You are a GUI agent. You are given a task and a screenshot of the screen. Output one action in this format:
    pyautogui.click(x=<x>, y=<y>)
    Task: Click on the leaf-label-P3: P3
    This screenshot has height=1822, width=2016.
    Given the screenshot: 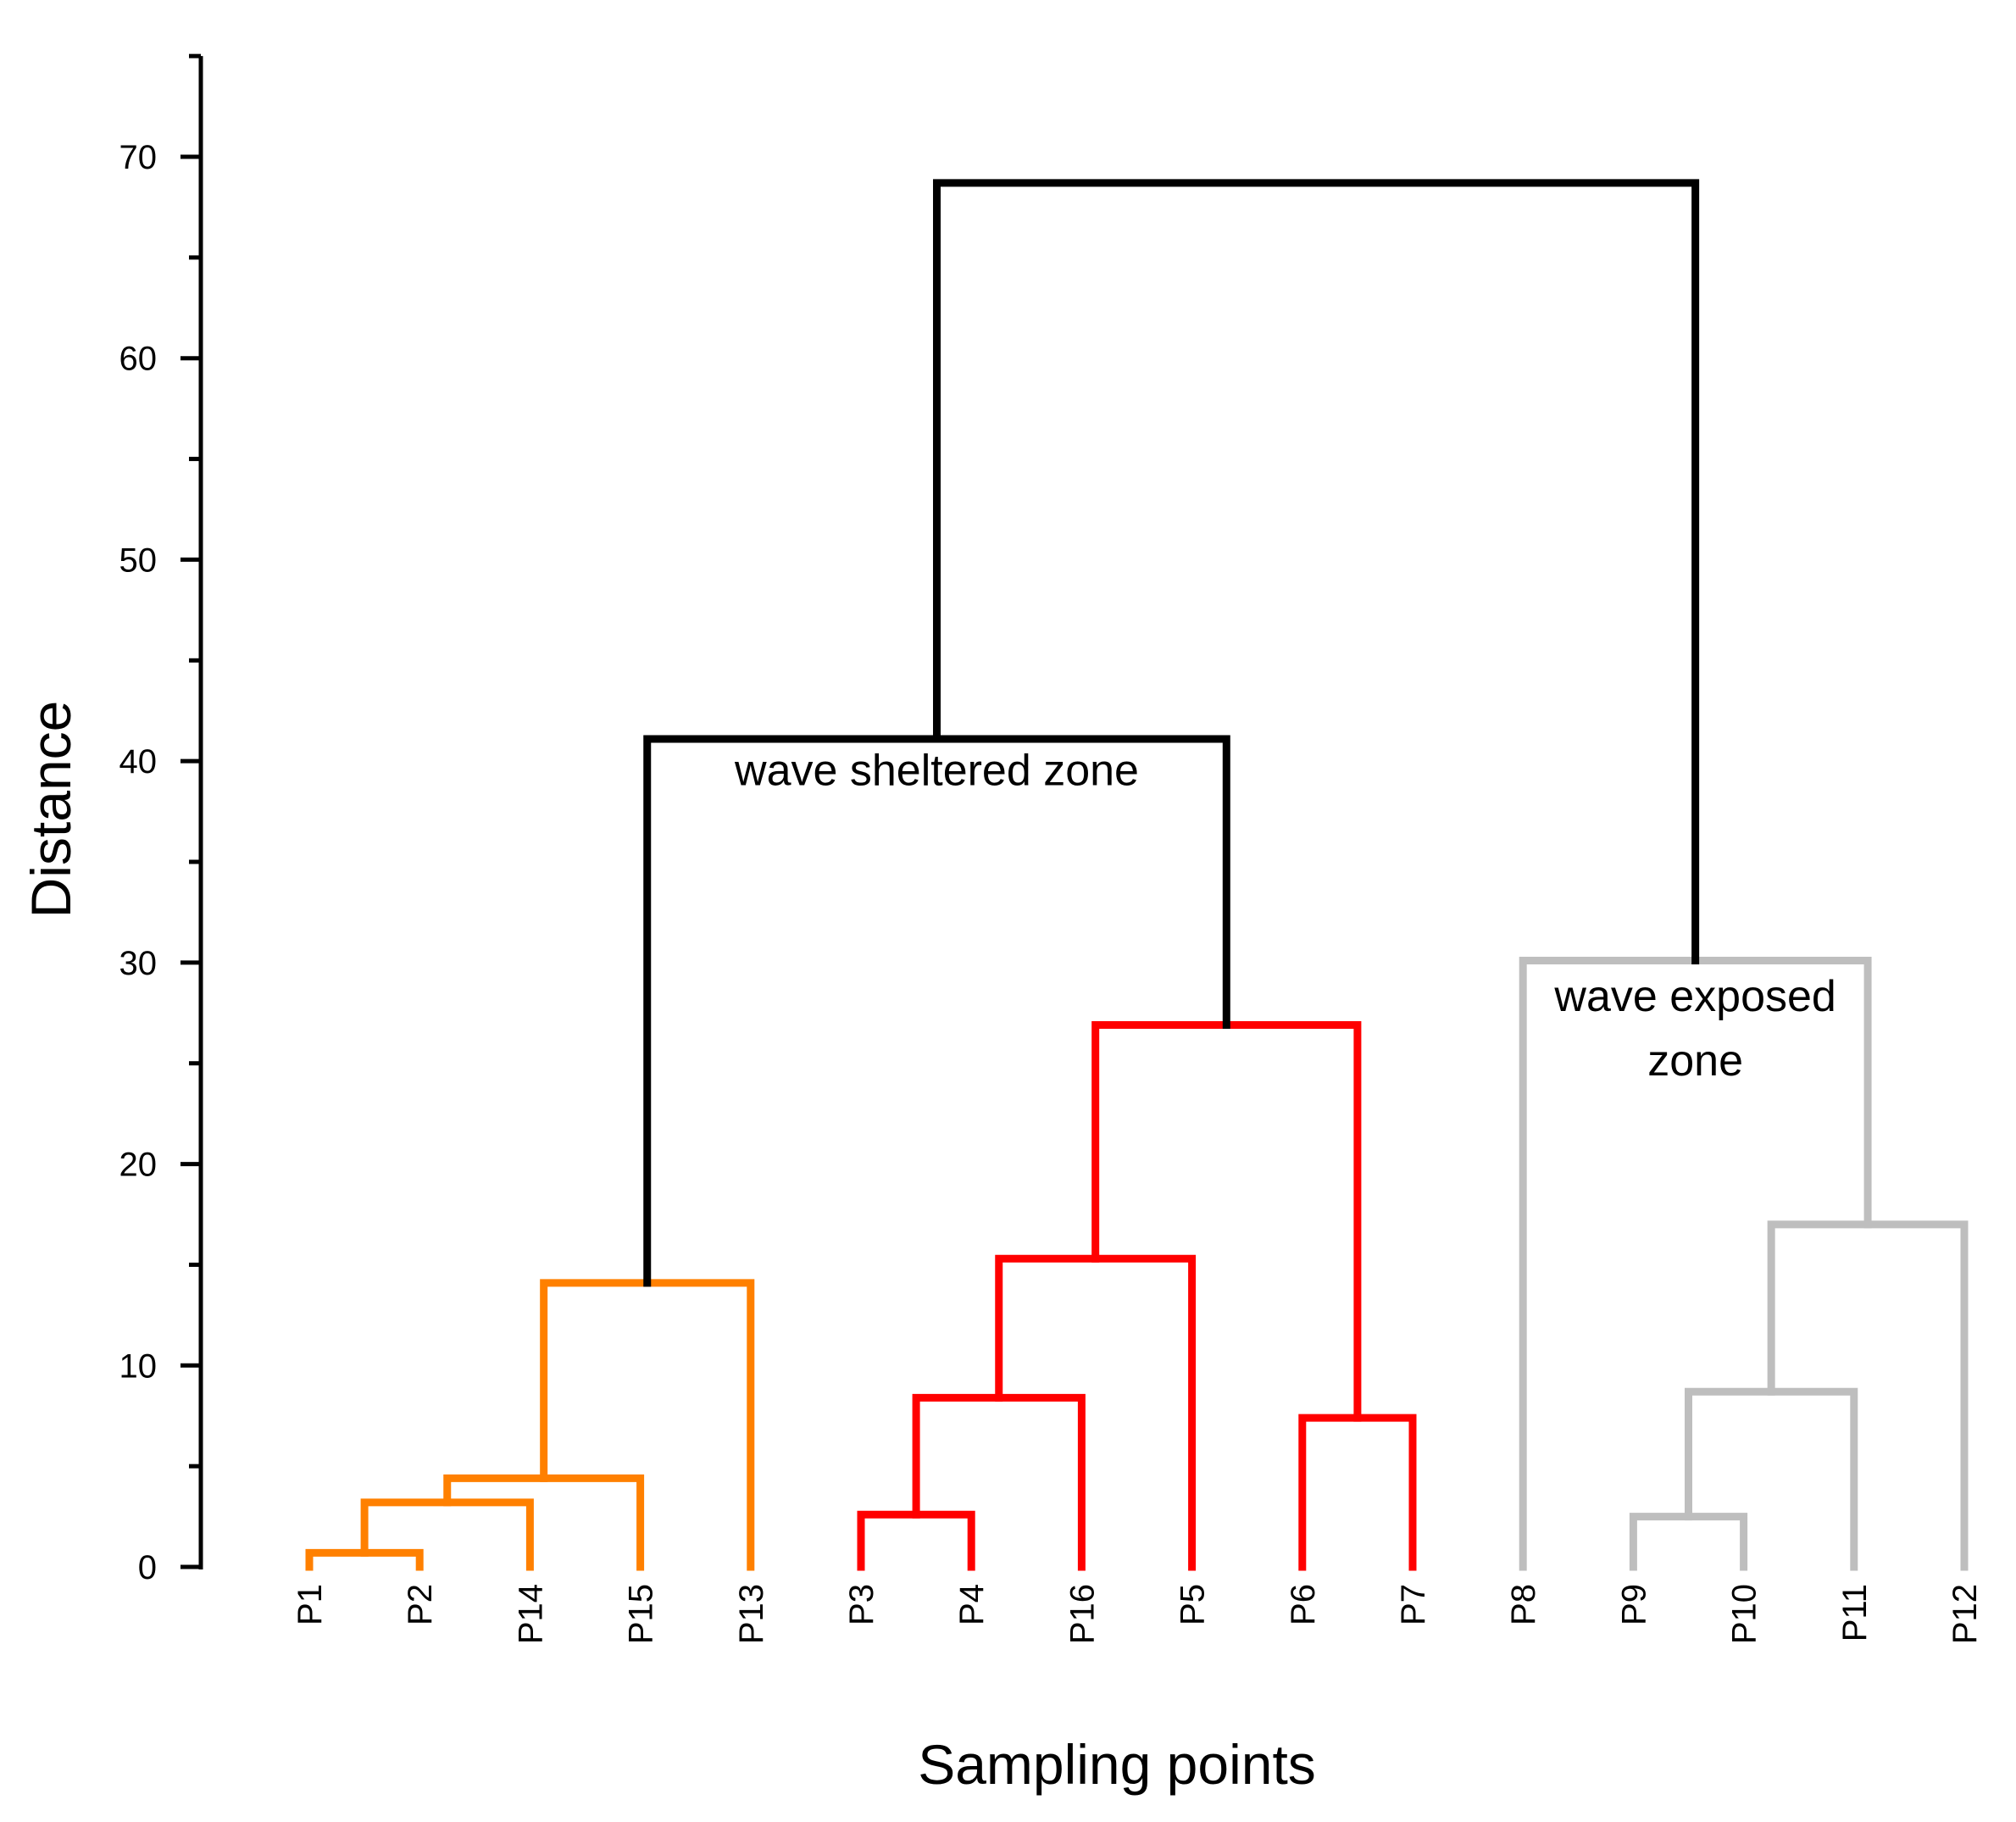 What is the action you would take?
    pyautogui.click(x=861, y=1604)
    